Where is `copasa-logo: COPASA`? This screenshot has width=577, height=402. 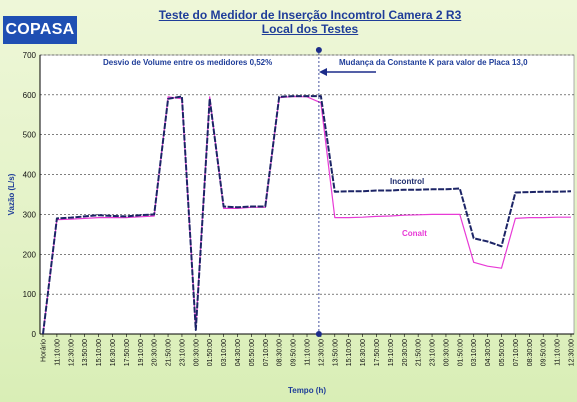 copasa-logo: COPASA is located at coordinates (40, 30).